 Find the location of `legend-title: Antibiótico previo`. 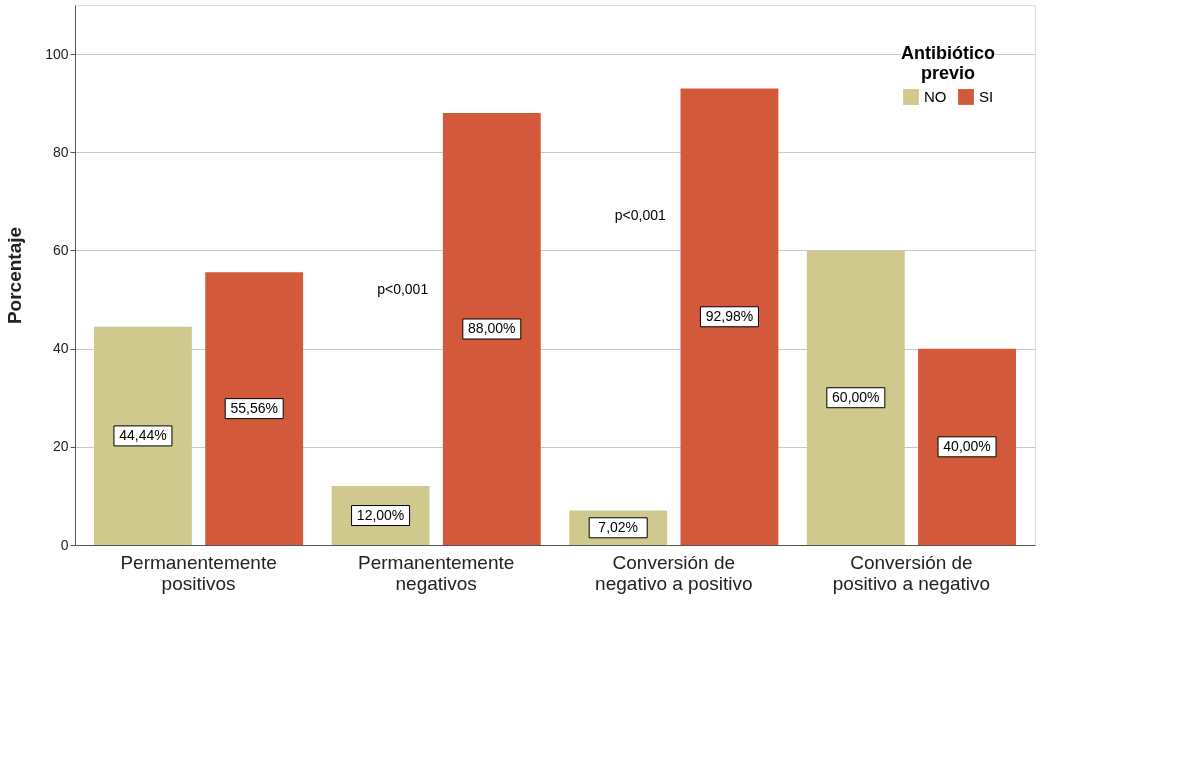

legend-title: Antibiótico previo is located at coordinates (948, 63).